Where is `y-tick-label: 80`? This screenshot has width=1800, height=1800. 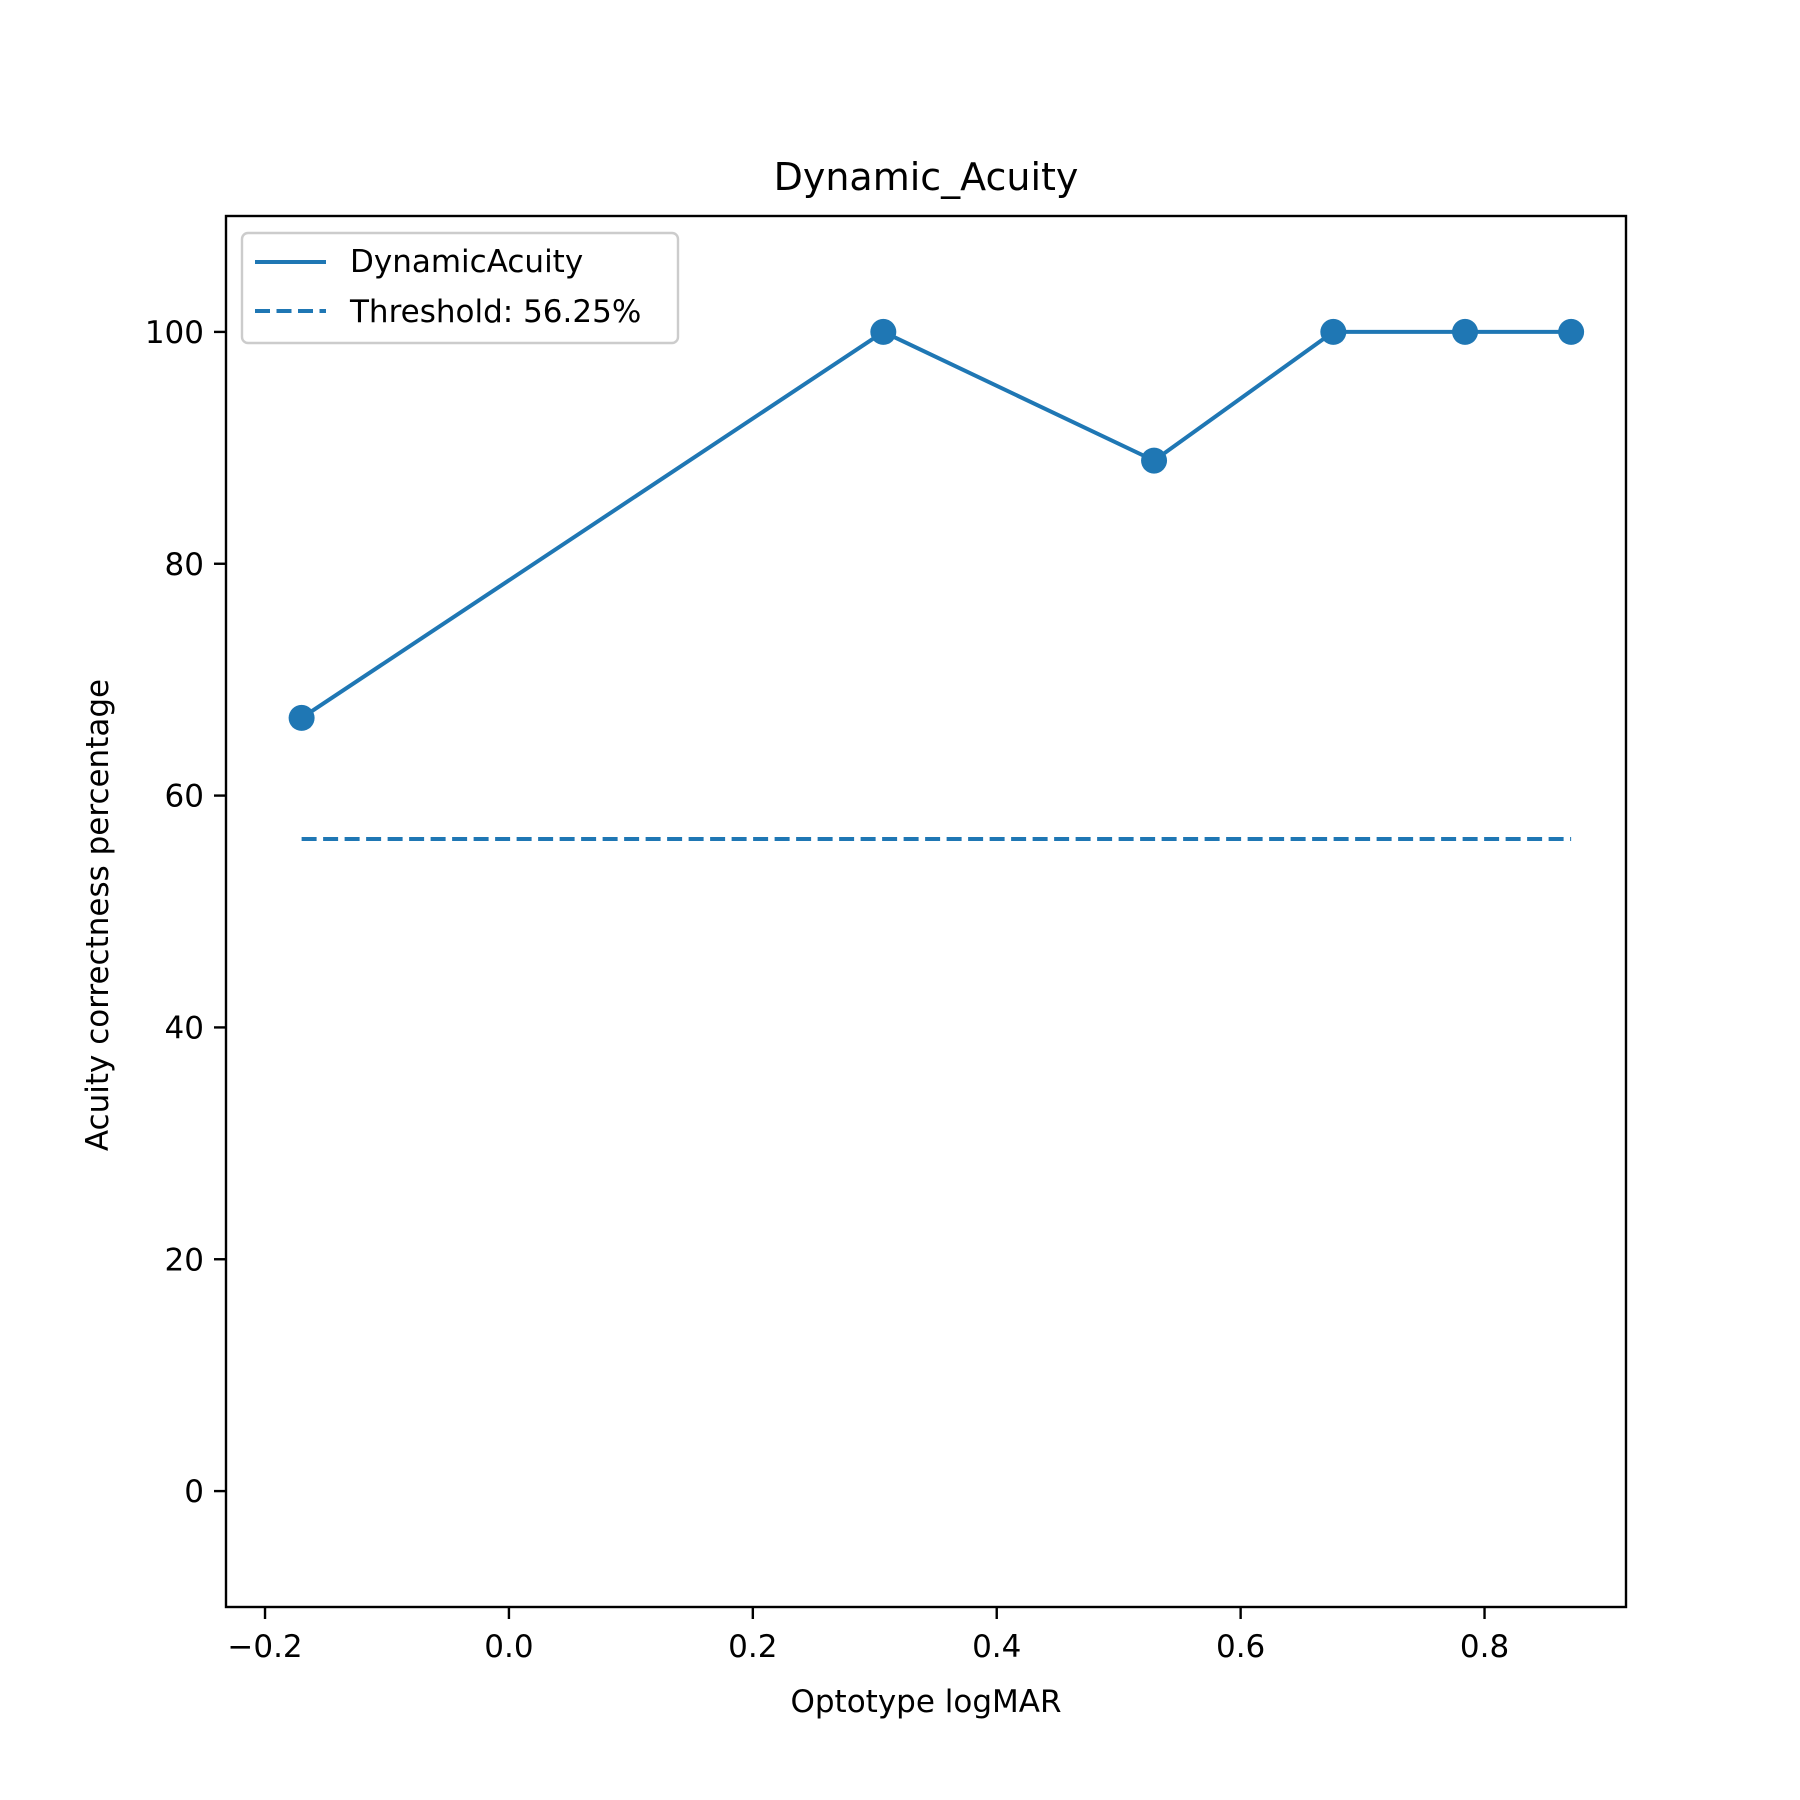 y-tick-label: 80 is located at coordinates (184, 565).